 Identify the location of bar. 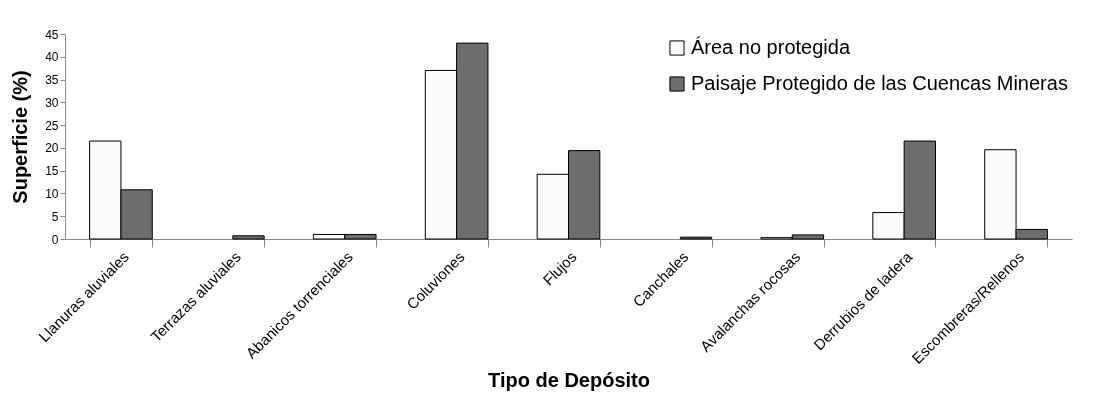
(248, 237).